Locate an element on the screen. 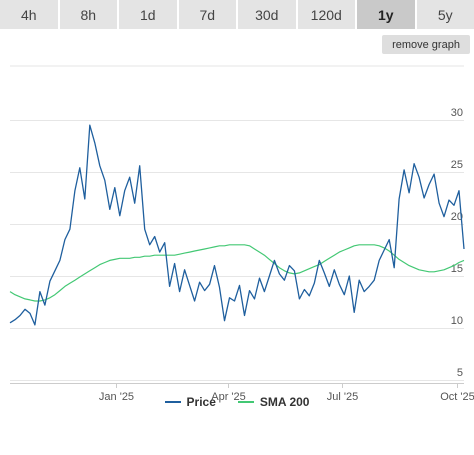 Image resolution: width=474 pixels, height=455 pixels. tab-30d: 30d is located at coordinates (268, 14).